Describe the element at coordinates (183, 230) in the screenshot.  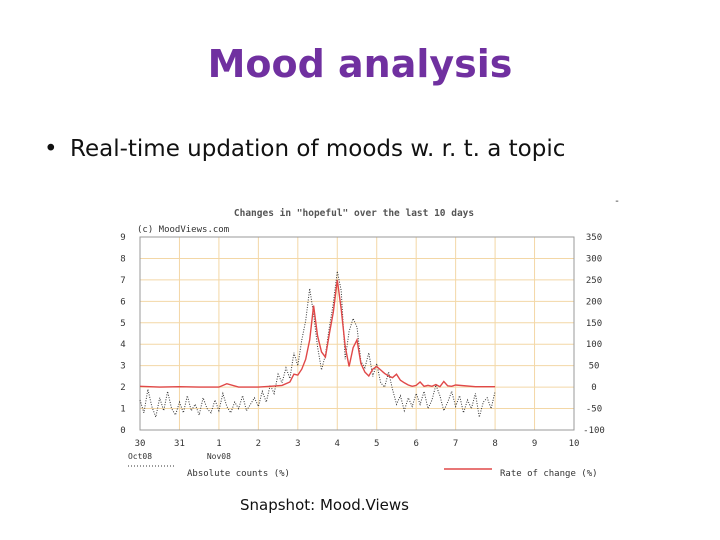
I see `chart-subtitle: (c) MoodViews.com` at that location.